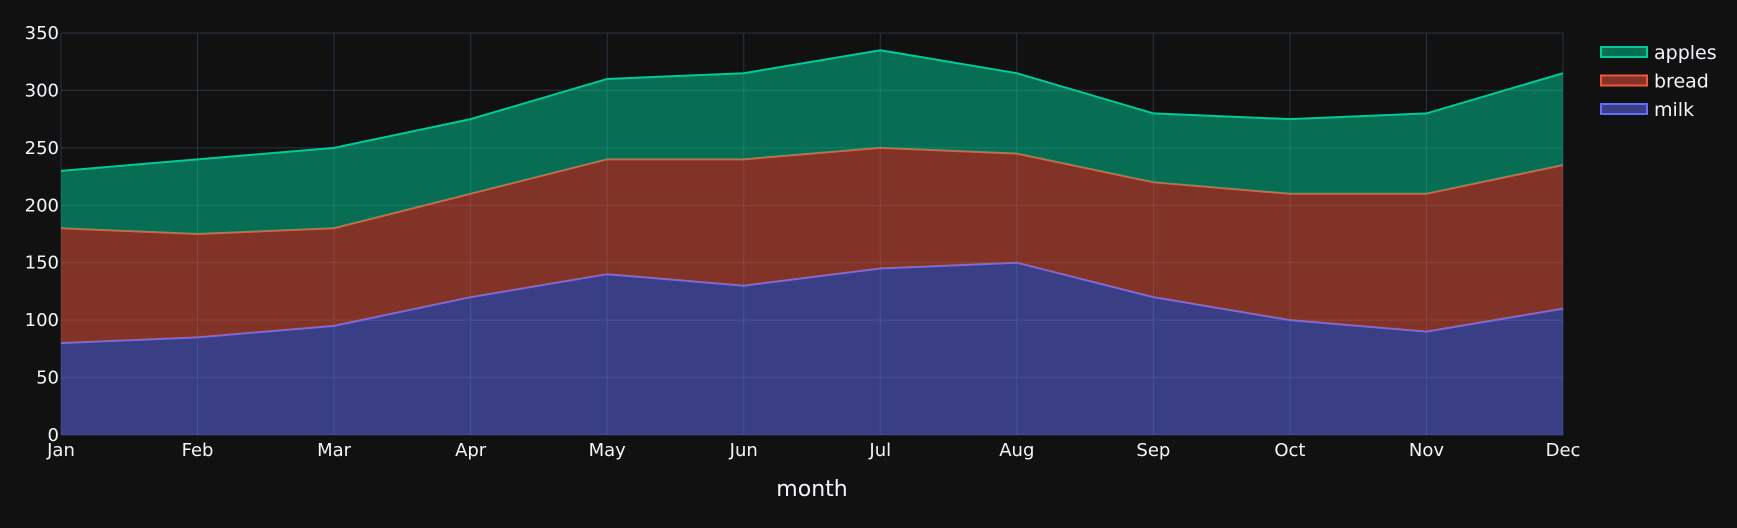  I want to click on x-tick-label: Jan, so click(60, 450).